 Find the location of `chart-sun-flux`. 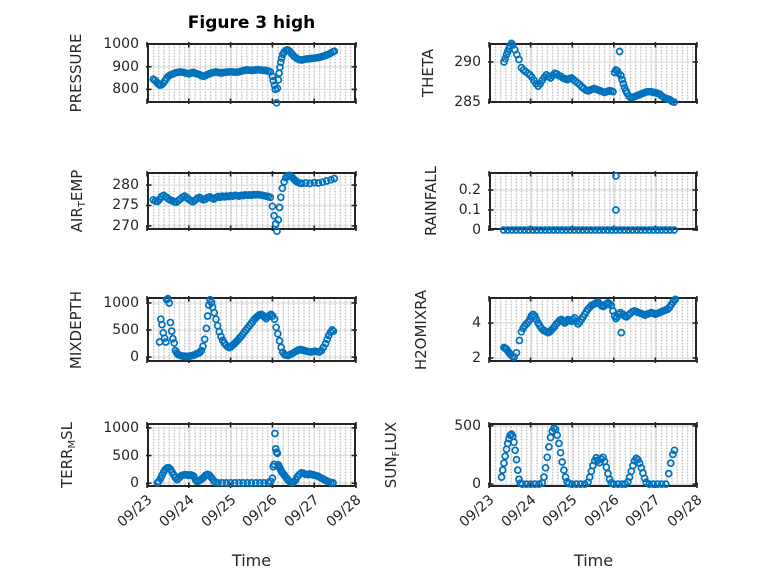

chart-sun-flux is located at coordinates (593, 455).